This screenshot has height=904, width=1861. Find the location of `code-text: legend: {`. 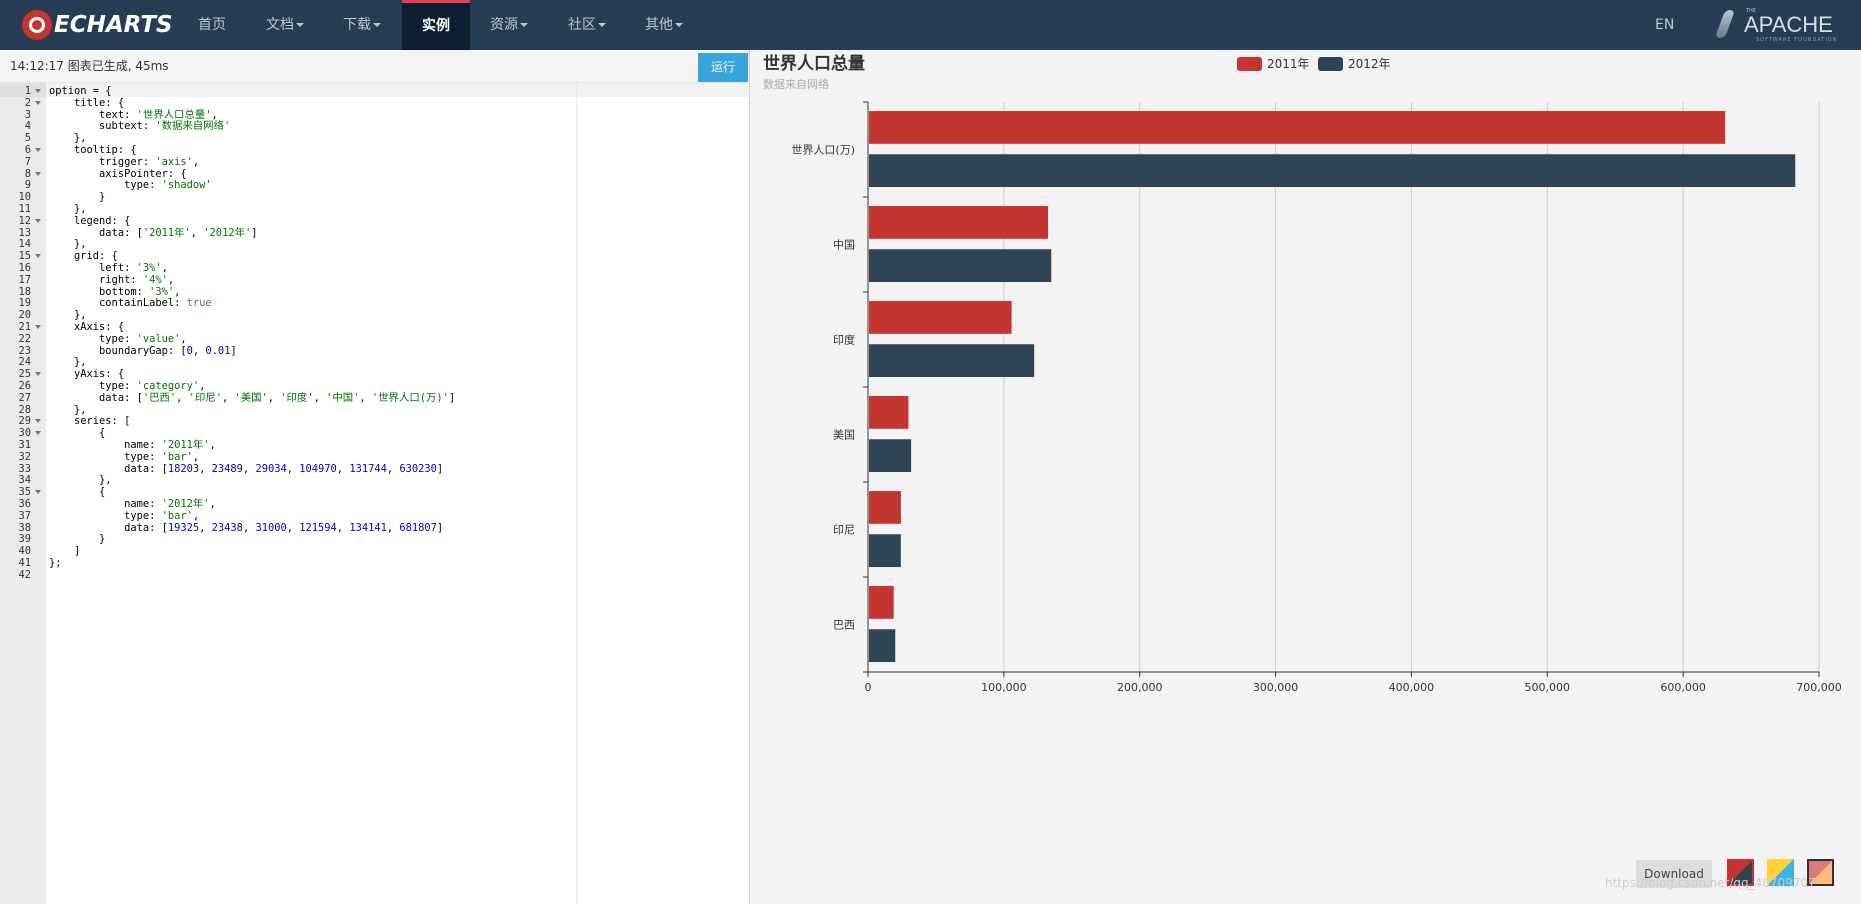

code-text: legend: { is located at coordinates (90, 220).